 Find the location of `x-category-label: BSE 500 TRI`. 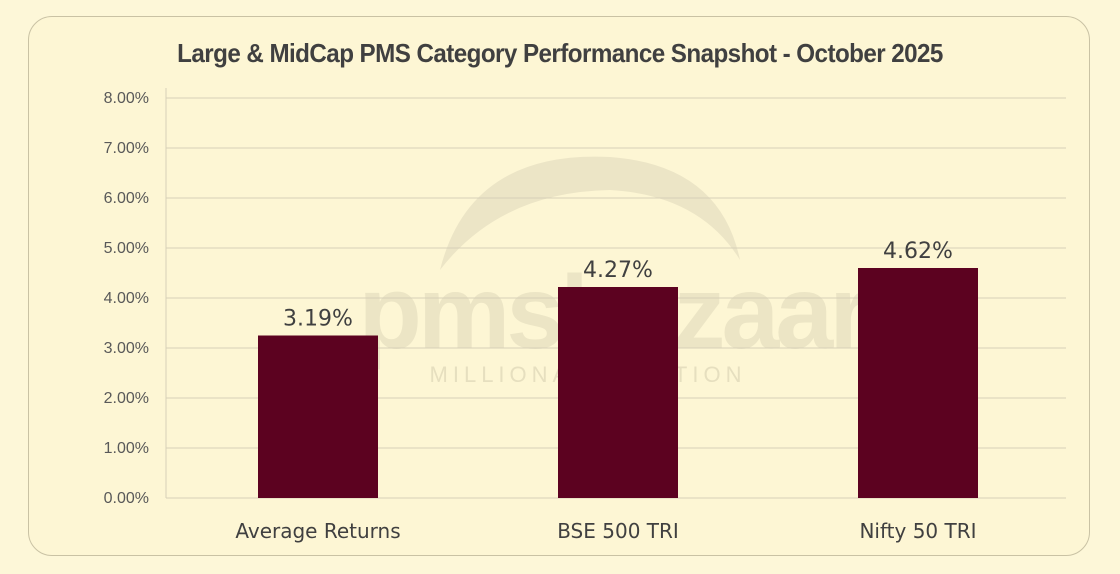

x-category-label: BSE 500 TRI is located at coordinates (618, 531).